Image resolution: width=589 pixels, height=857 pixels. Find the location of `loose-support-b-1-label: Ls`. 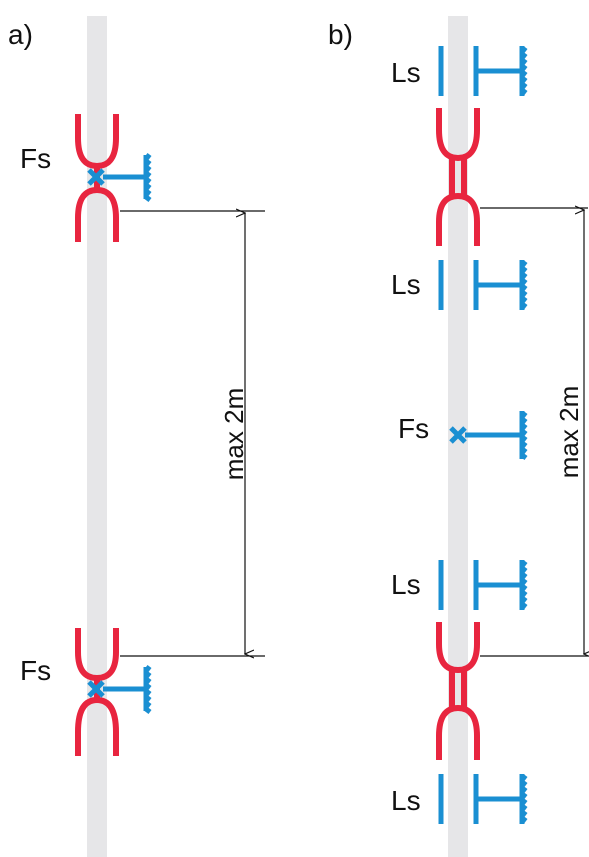

loose-support-b-1-label: Ls is located at coordinates (406, 72).